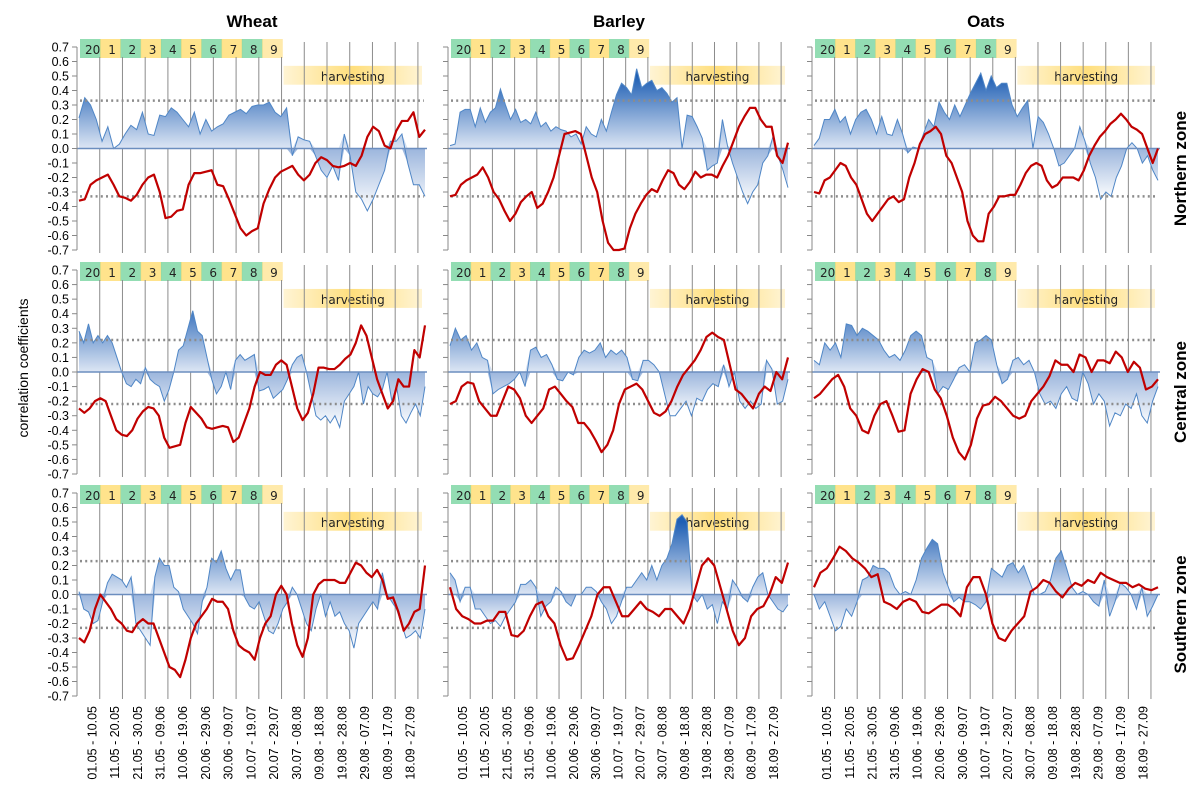 The image size is (1200, 809). What do you see at coordinates (1098, 743) in the screenshot?
I see `x-tick-label: 29.08 - 07.09` at bounding box center [1098, 743].